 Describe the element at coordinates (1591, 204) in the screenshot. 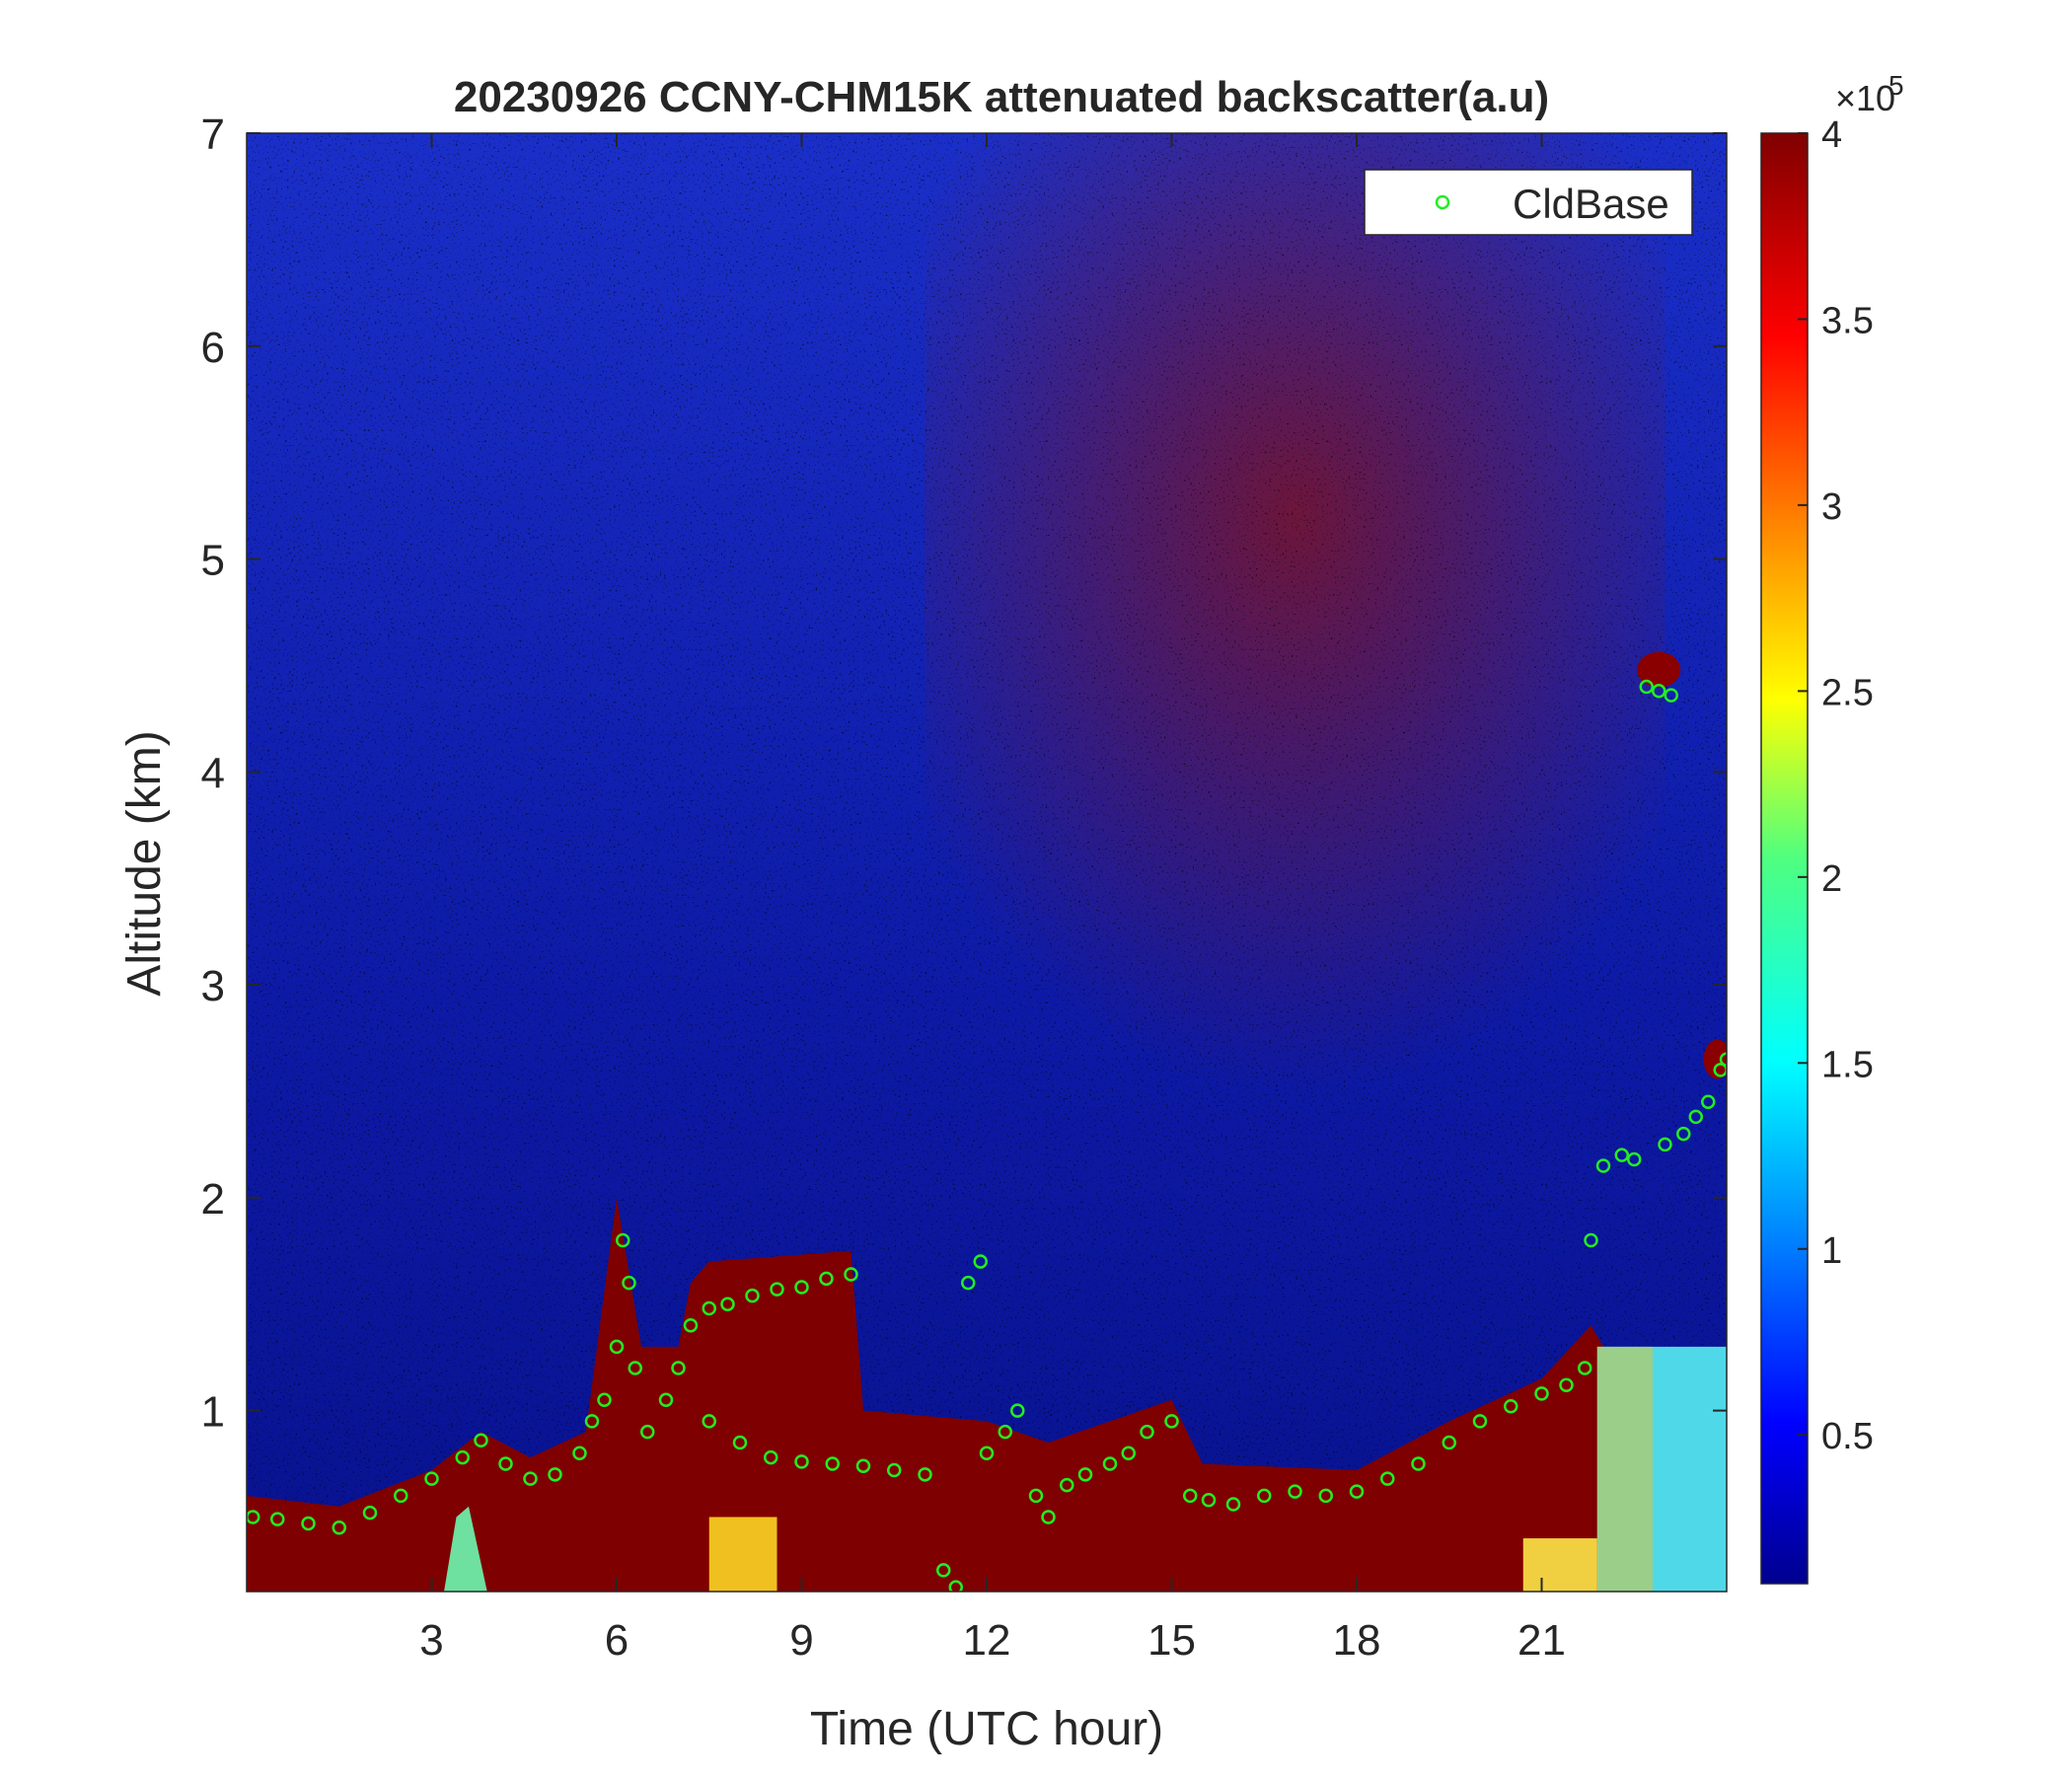

I see `legend-label: CldBase` at that location.